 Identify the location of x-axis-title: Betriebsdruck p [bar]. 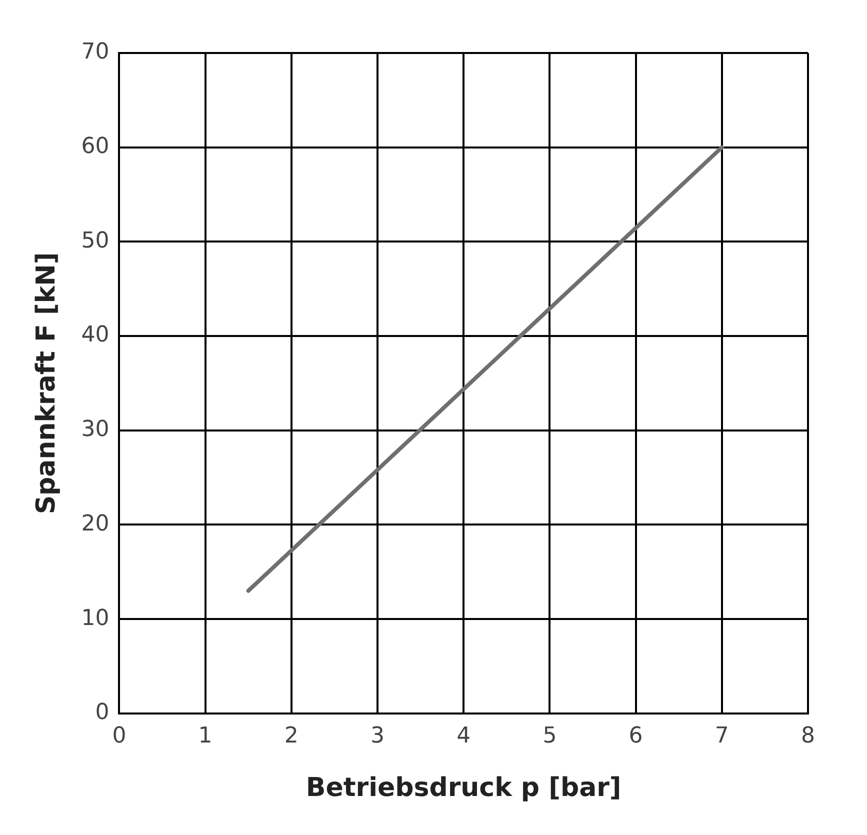
(464, 788).